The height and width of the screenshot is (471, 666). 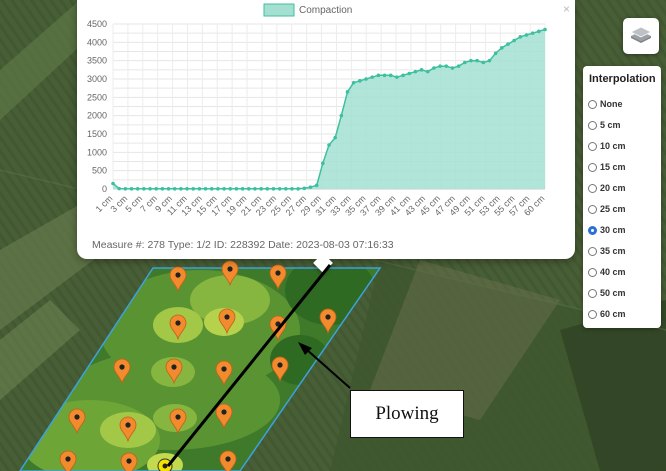 What do you see at coordinates (607, 293) in the screenshot?
I see `interpolation-option-50-cm: 50 cm` at bounding box center [607, 293].